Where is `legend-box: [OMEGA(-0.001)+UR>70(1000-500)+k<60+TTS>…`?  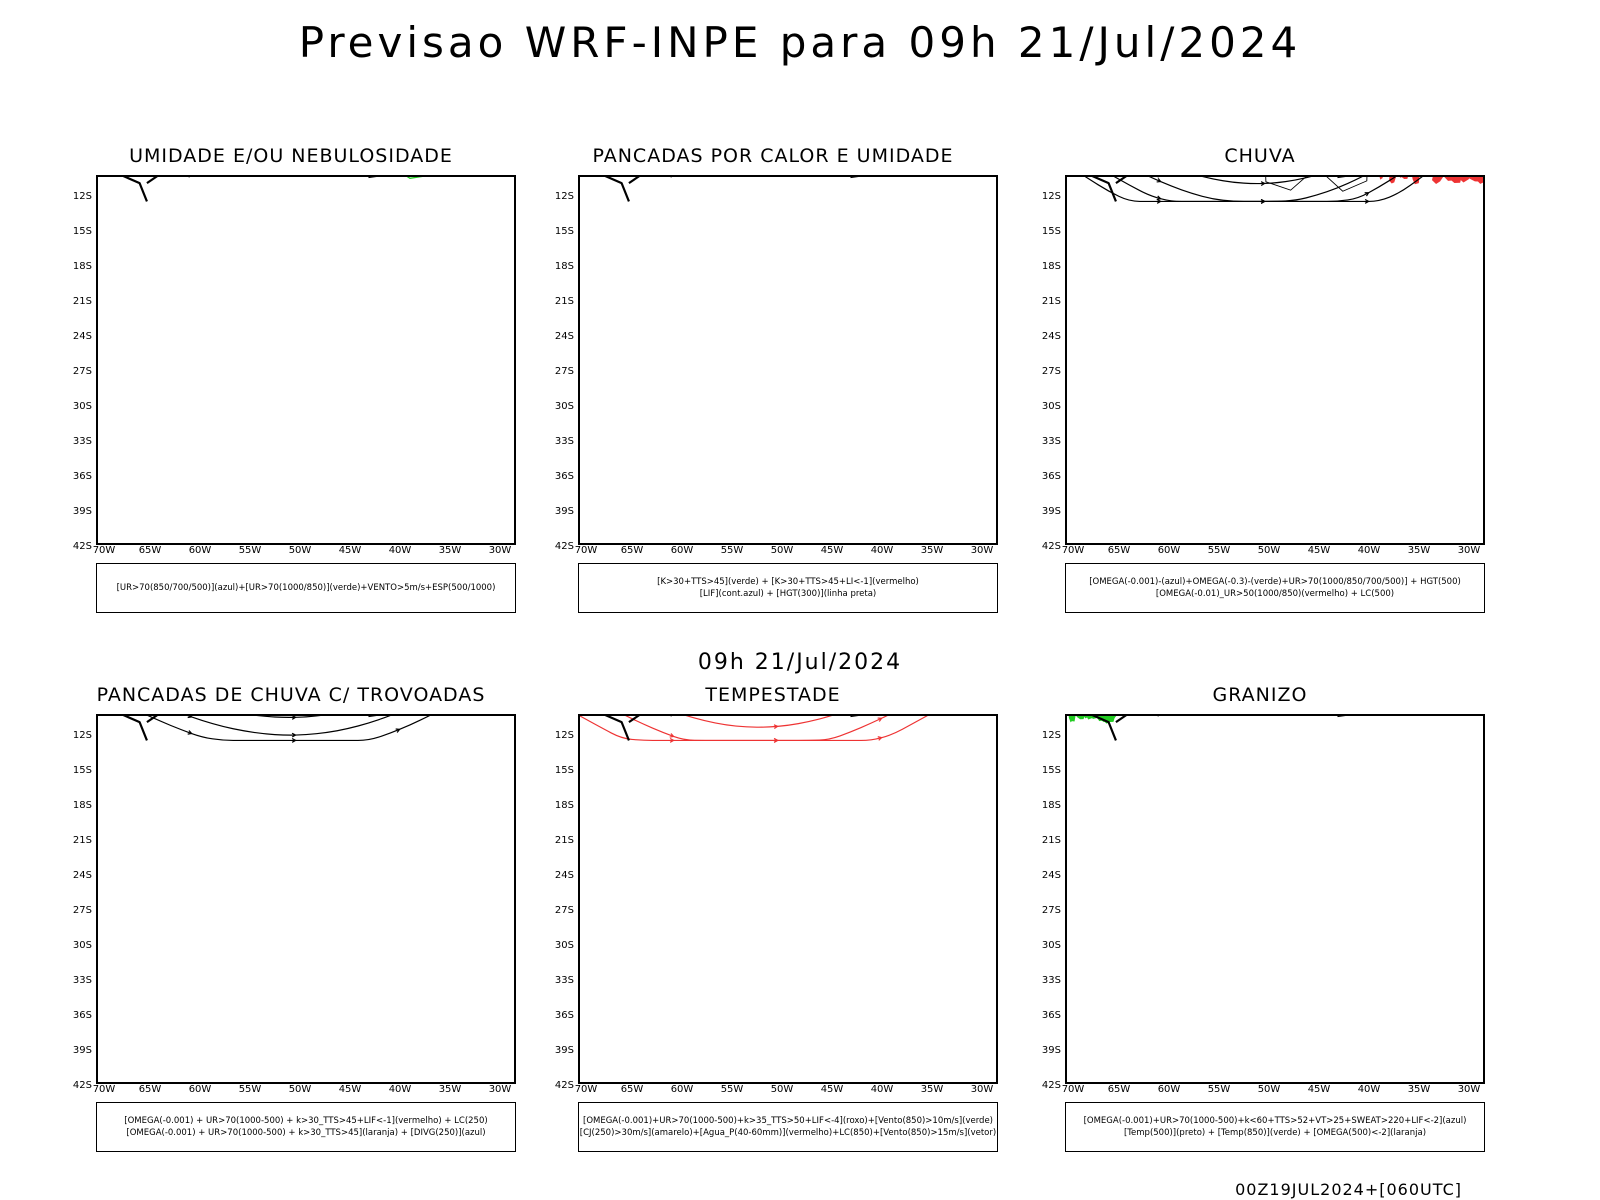
legend-box: [OMEGA(-0.001)+UR>70(1000-500)+k<60+TTS>… is located at coordinates (1275, 1127).